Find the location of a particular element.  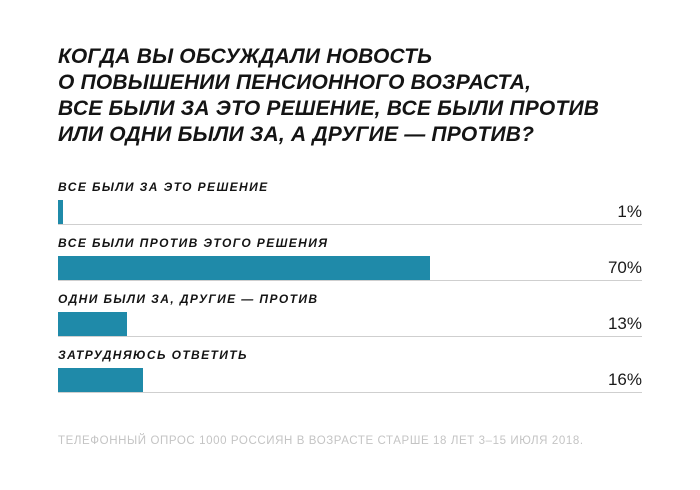

chart-title-line-4: ИЛИ ОДНИ БЫЛИ ЗА, А ДРУГИЕ — ПРОТИВ? is located at coordinates (296, 134).